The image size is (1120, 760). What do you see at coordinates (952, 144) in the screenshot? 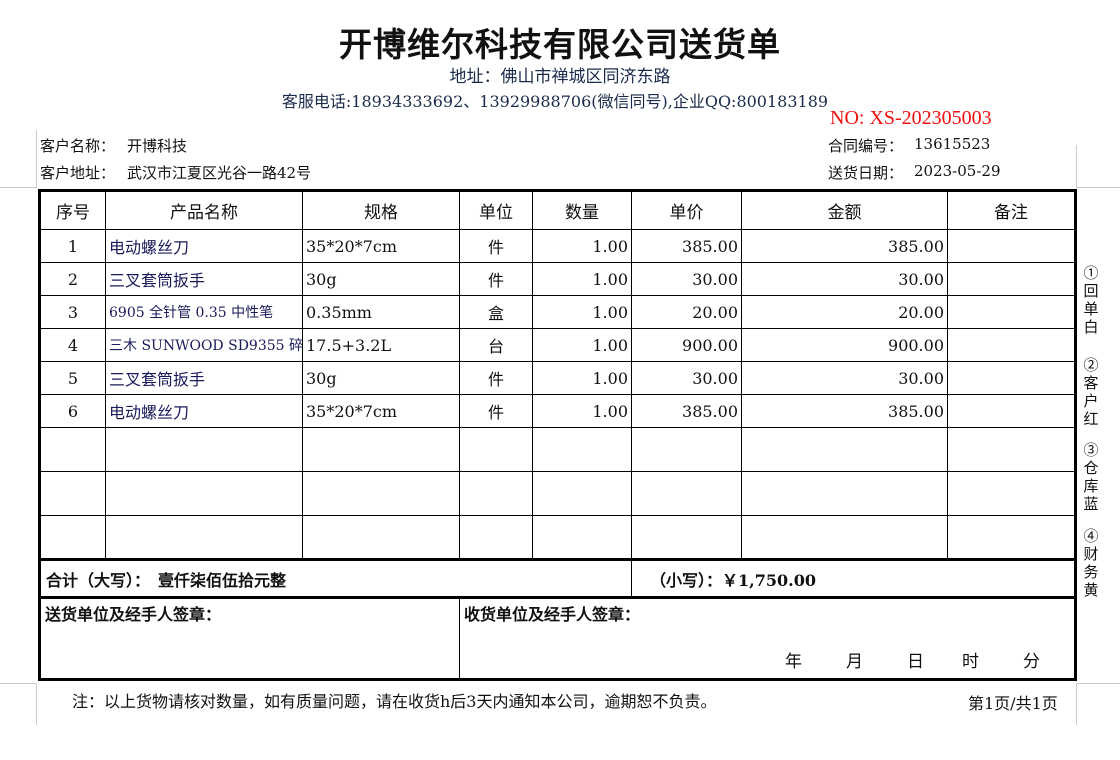
I see `contract-number: 13615523` at bounding box center [952, 144].